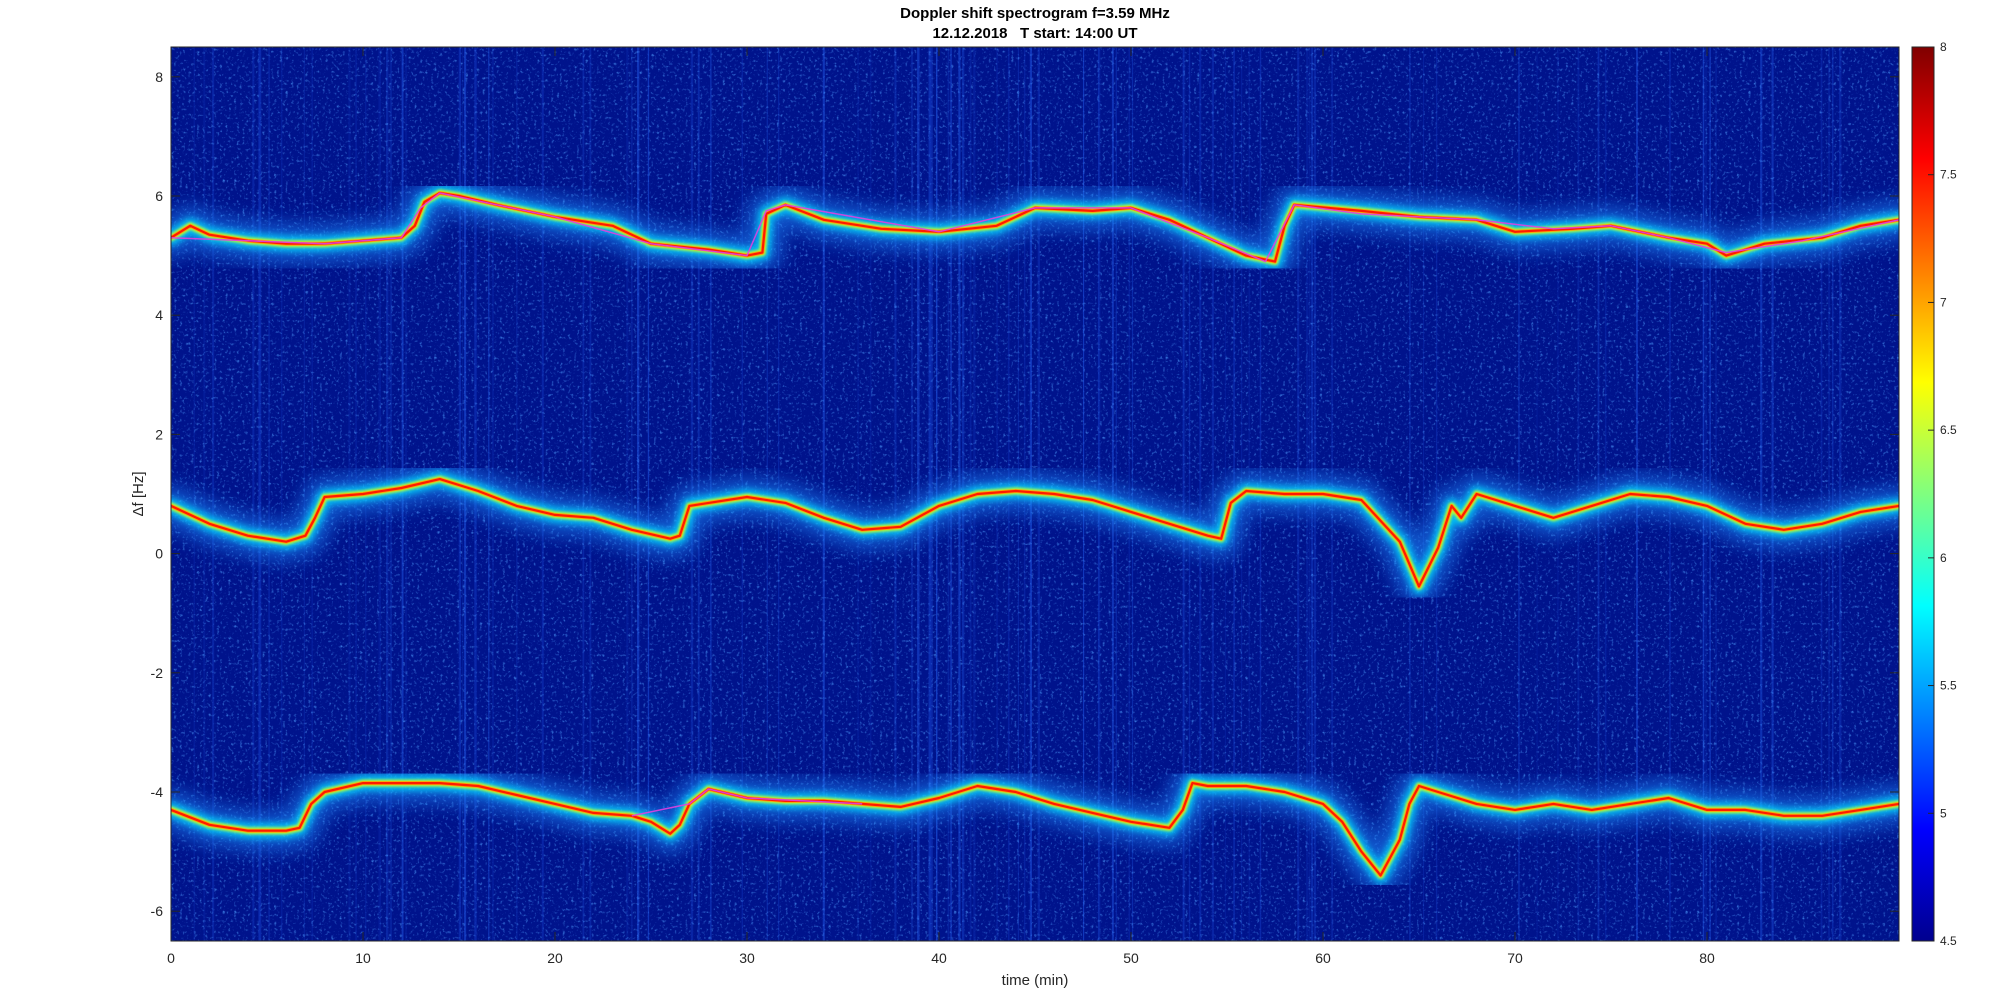  I want to click on colorbar-tick-label: 4.5, so click(1948, 941).